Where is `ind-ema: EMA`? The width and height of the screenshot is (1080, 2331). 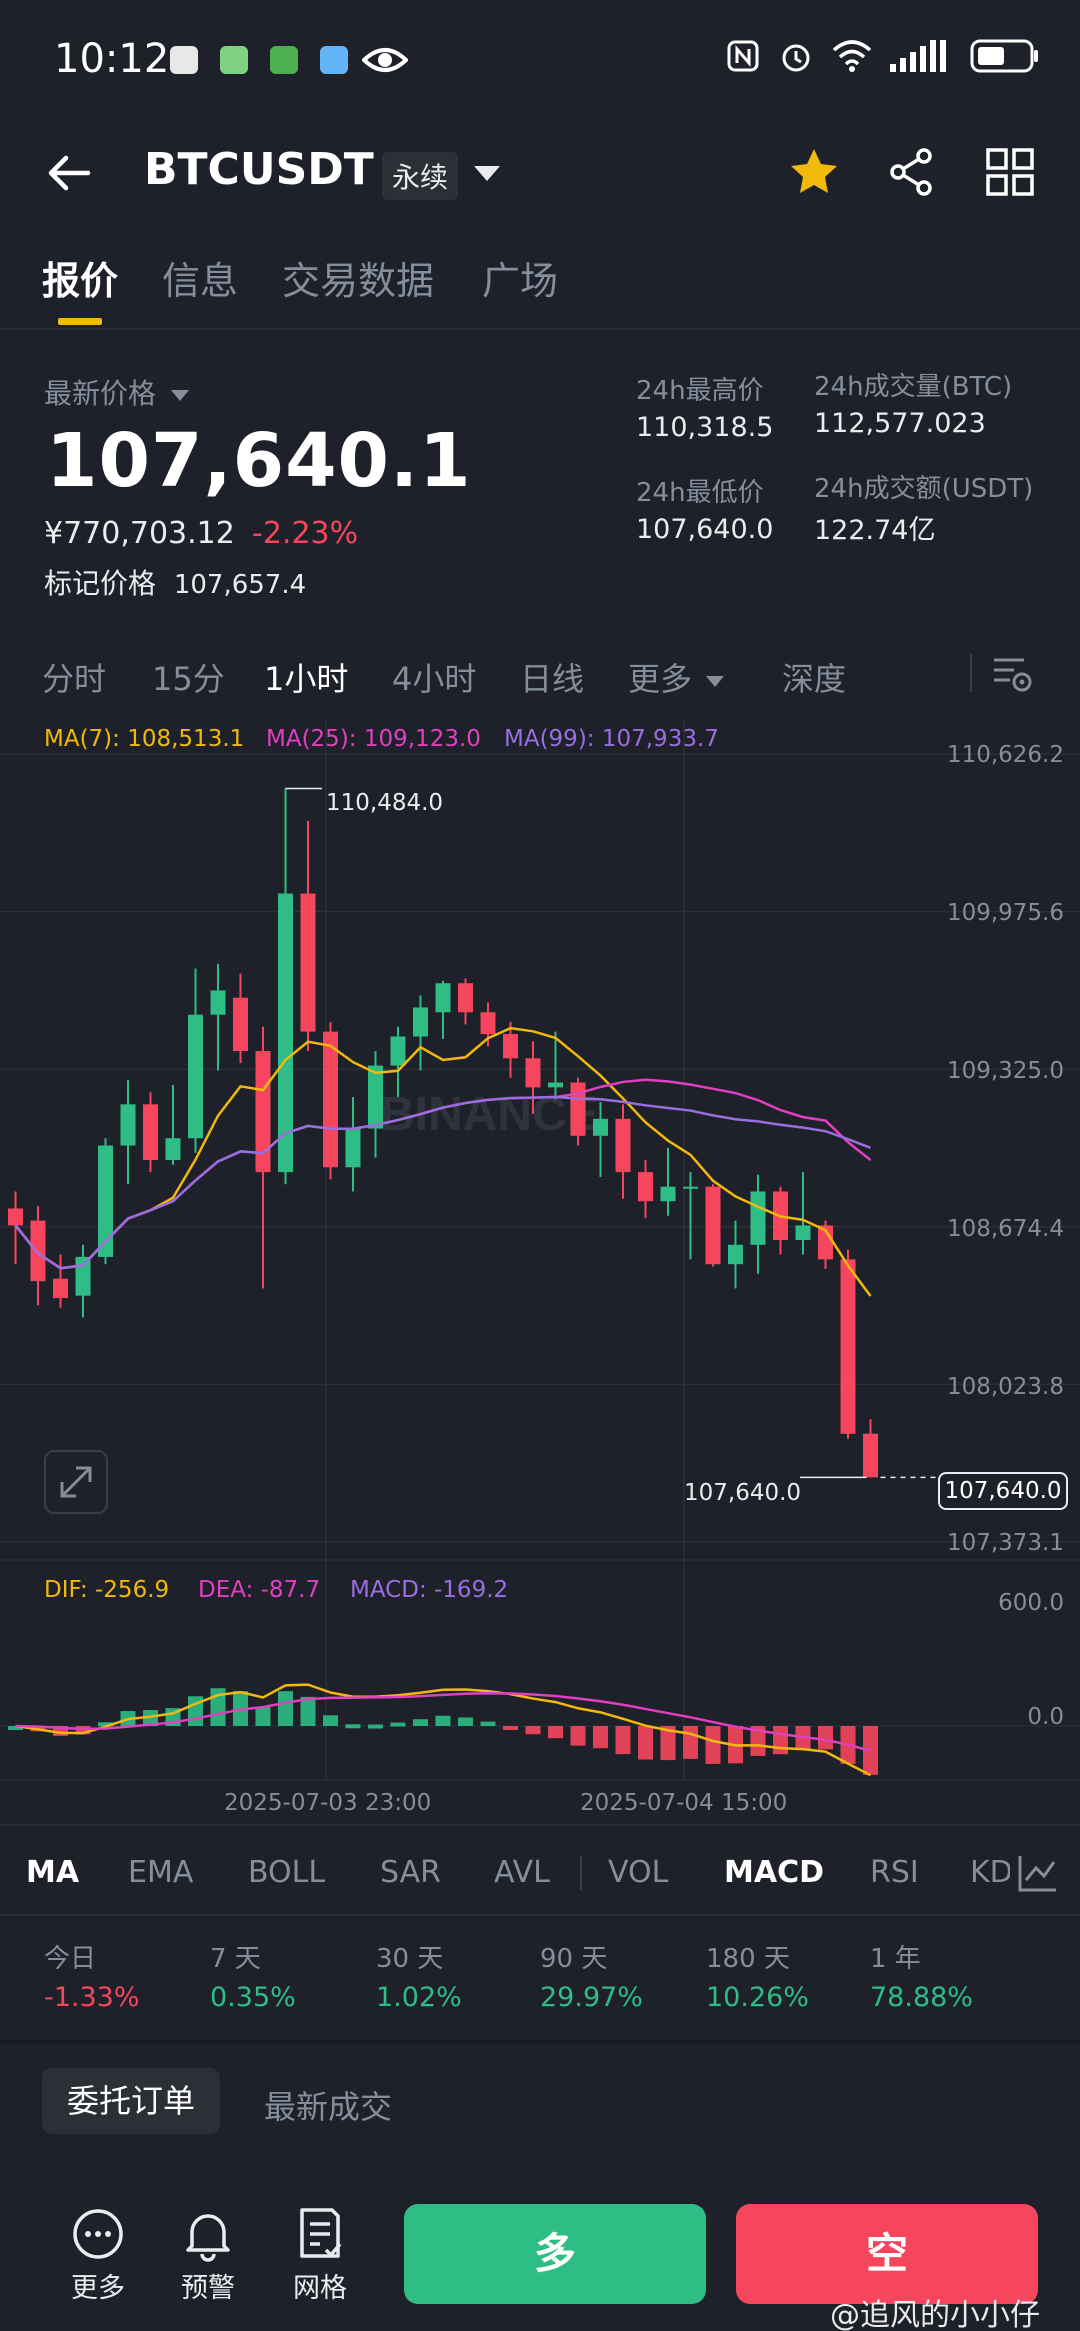 ind-ema: EMA is located at coordinates (161, 1872).